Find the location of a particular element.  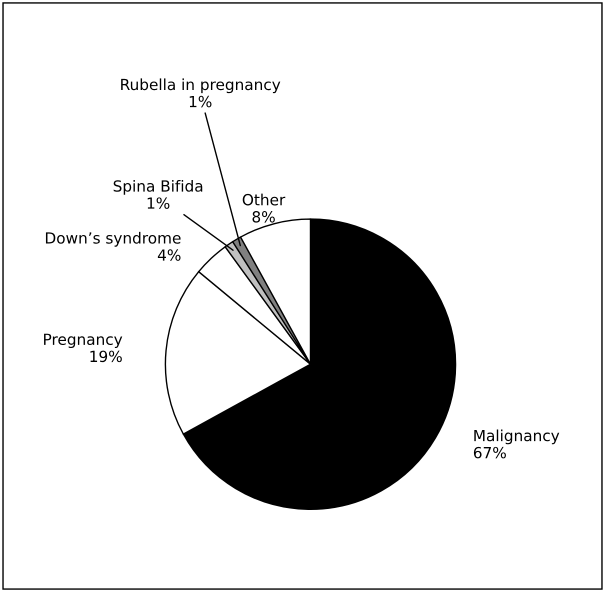

slice-label: Other is located at coordinates (264, 200).